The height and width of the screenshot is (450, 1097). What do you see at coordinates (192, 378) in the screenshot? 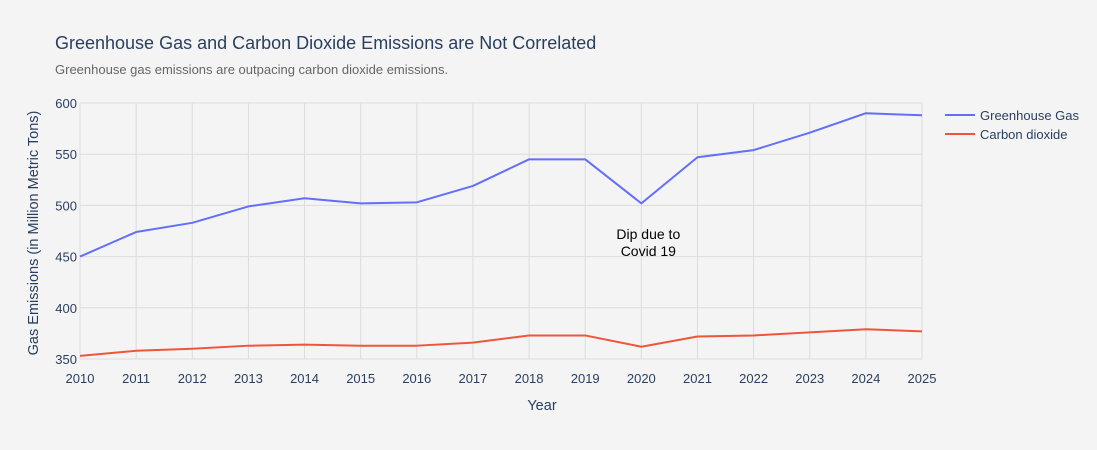
I see `x-tick-label: 2012` at bounding box center [192, 378].